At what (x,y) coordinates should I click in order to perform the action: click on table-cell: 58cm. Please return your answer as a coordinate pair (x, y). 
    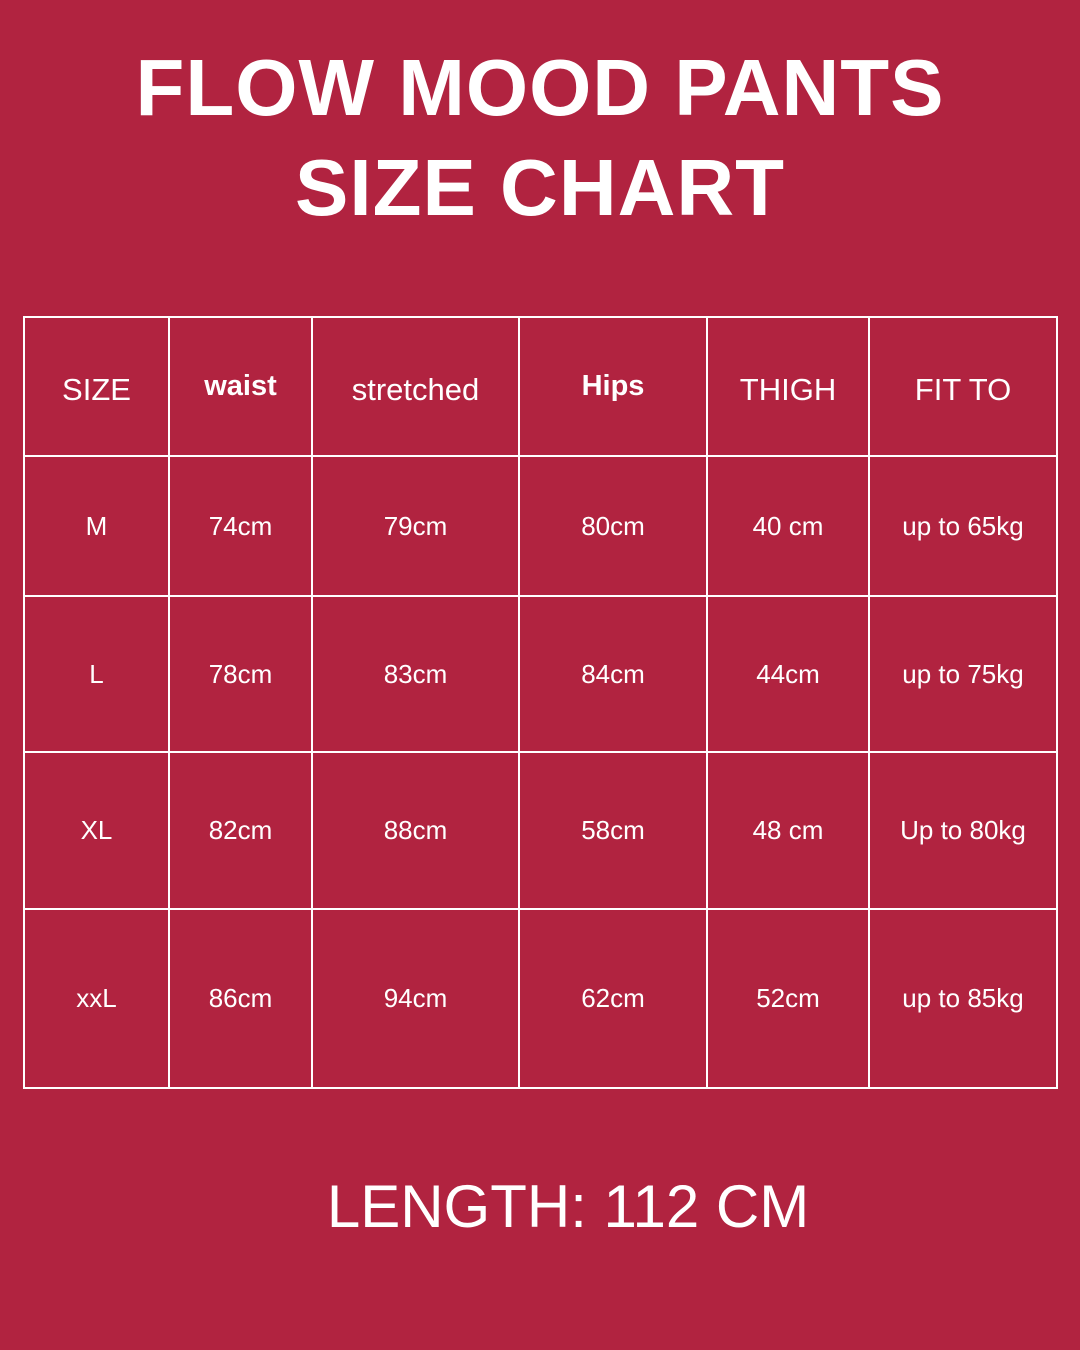
    Looking at the image, I should click on (614, 831).